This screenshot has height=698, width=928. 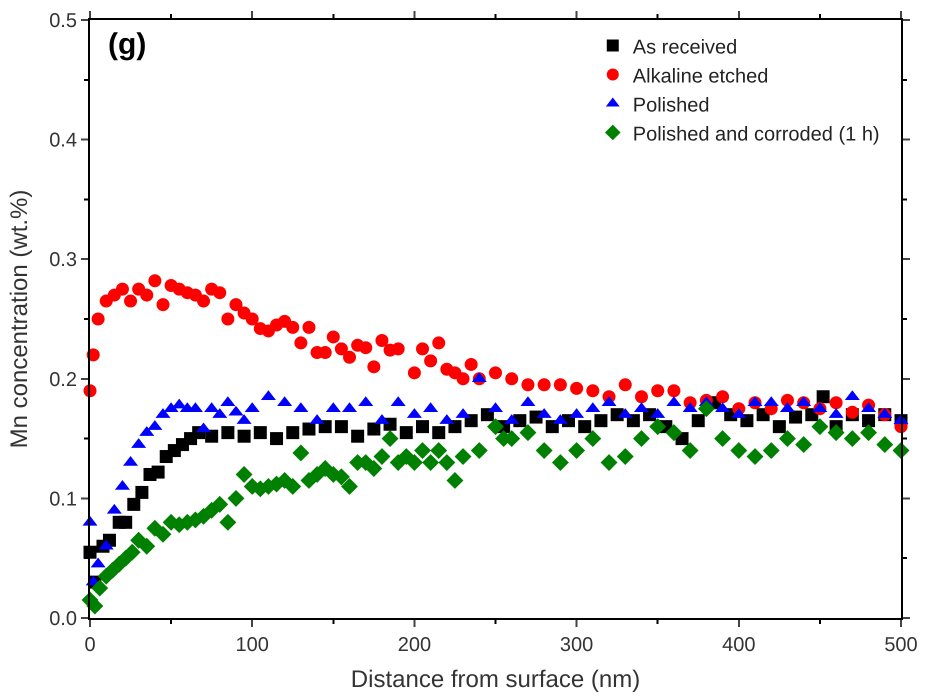 What do you see at coordinates (671, 105) in the screenshot?
I see `legend-label: Polished` at bounding box center [671, 105].